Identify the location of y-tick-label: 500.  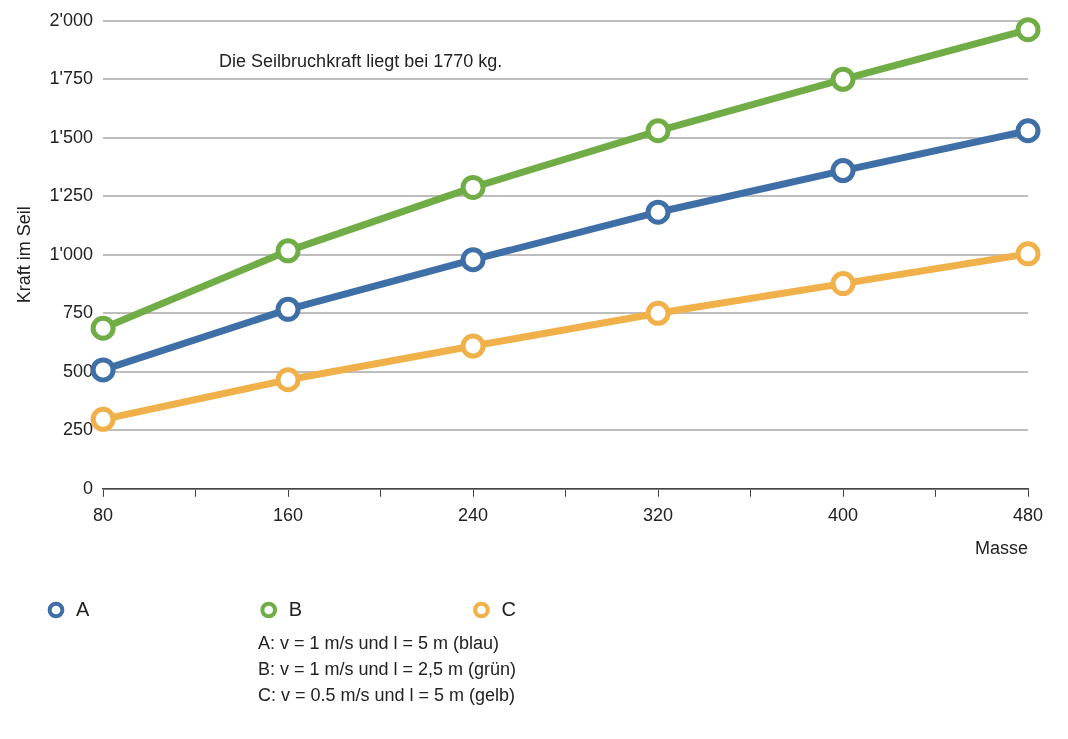
(78, 370).